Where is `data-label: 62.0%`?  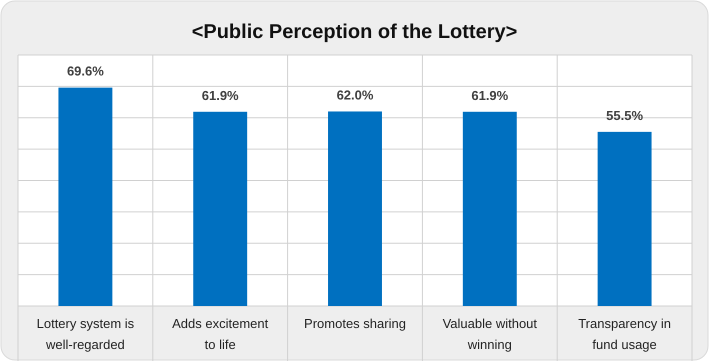 data-label: 62.0% is located at coordinates (355, 94).